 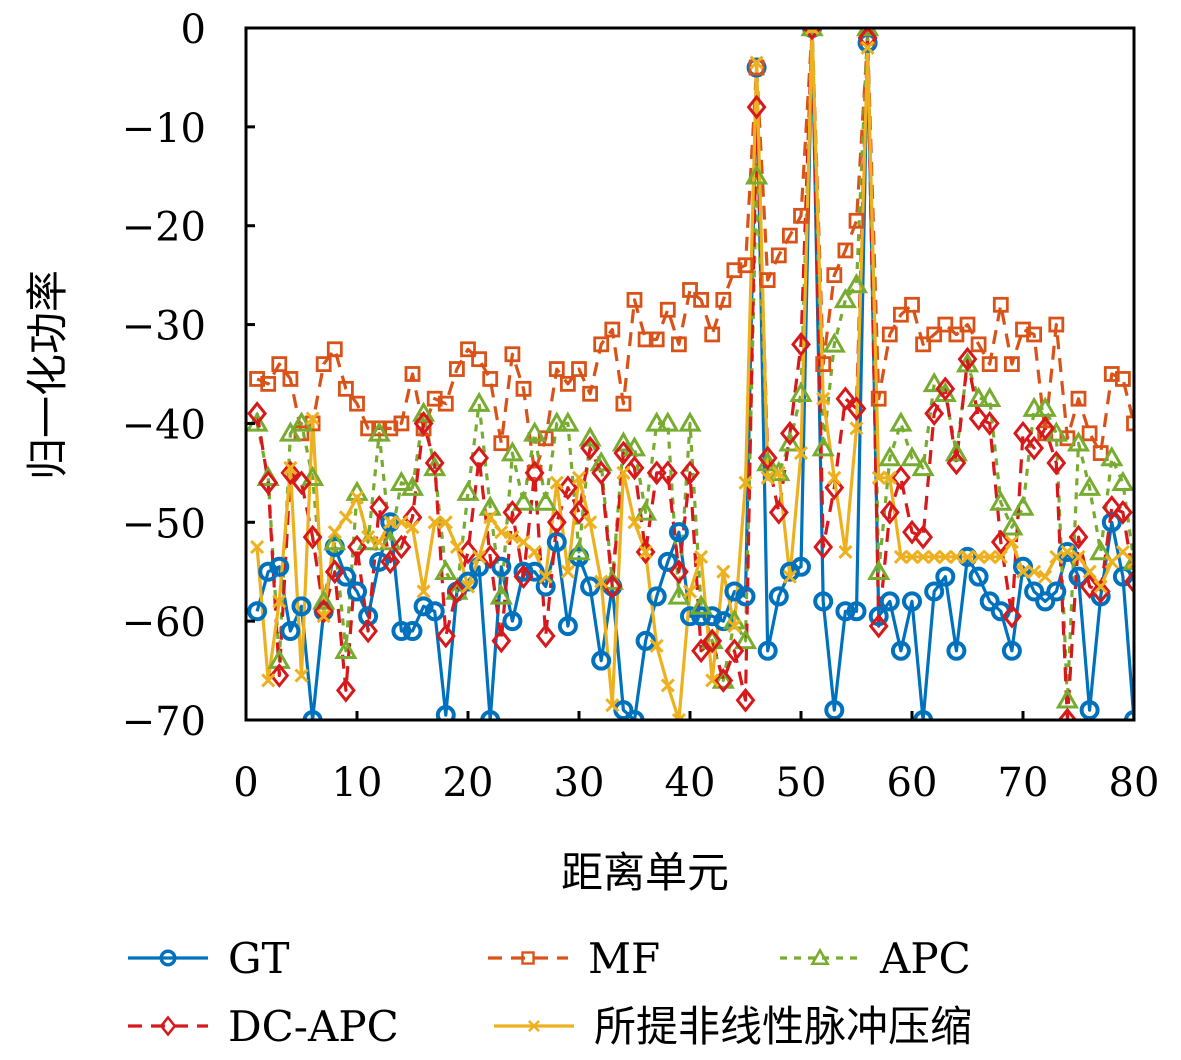 I want to click on data-point-所提非线性脉冲压缩-61, so click(x=923, y=556).